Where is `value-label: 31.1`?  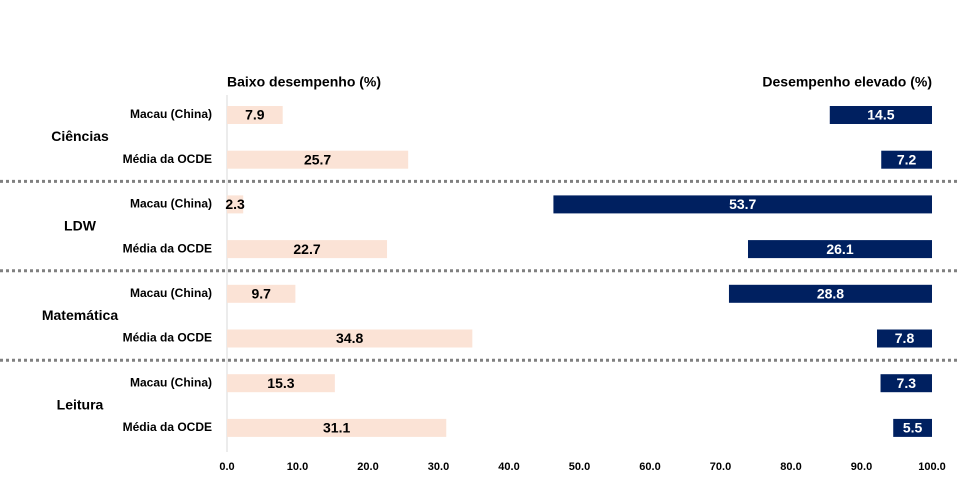
value-label: 31.1 is located at coordinates (336, 428).